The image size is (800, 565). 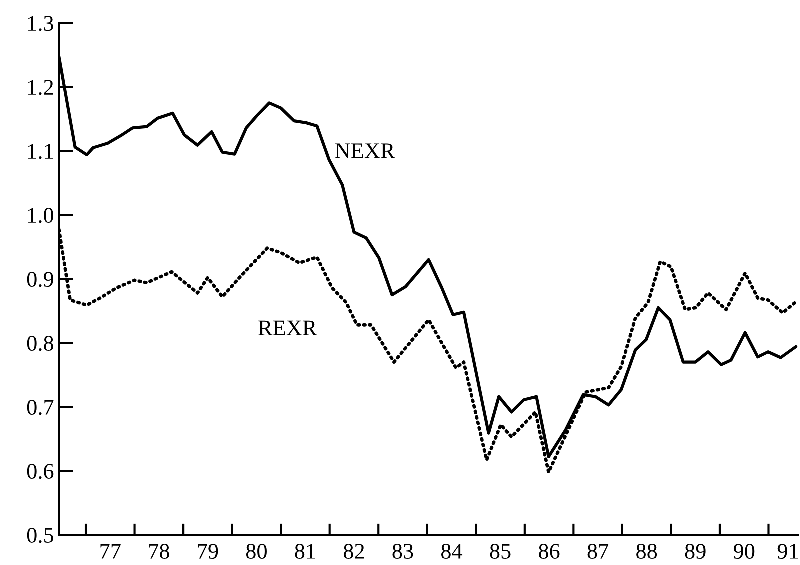 I want to click on y-tick-label: 0.7, so click(x=40, y=408).